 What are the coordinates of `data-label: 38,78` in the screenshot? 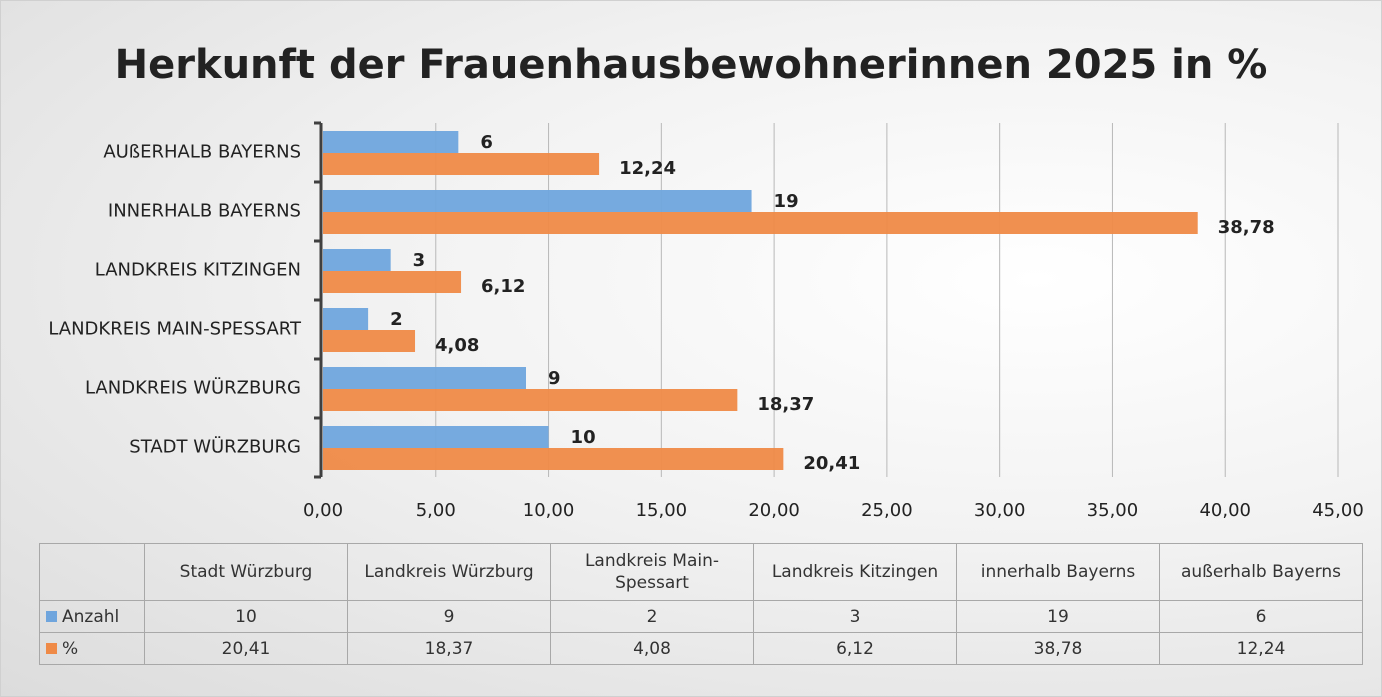 It's located at (1246, 227).